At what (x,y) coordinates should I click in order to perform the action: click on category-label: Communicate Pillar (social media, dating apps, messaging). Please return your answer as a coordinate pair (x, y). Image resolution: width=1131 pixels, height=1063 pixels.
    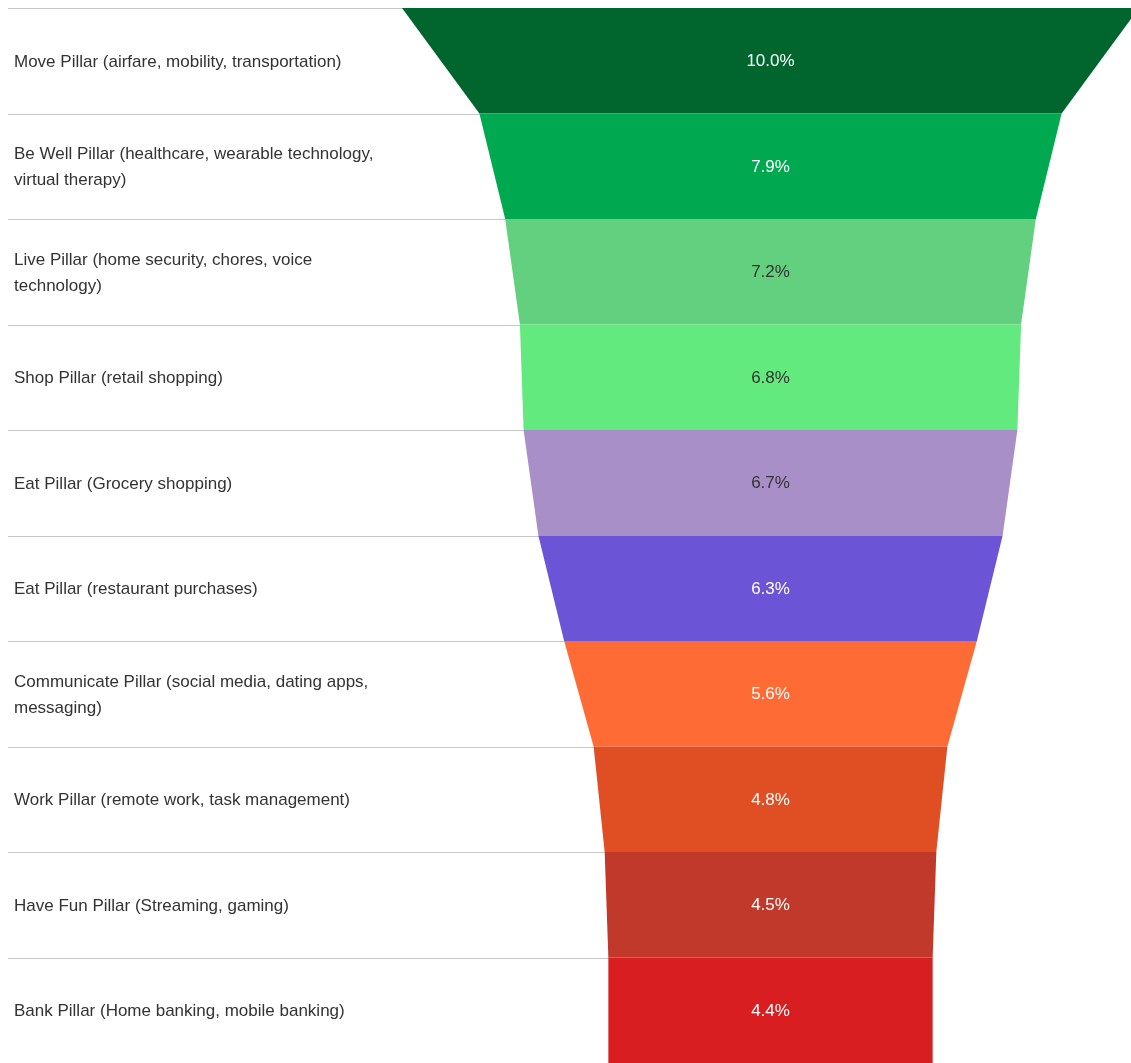
    Looking at the image, I should click on (192, 694).